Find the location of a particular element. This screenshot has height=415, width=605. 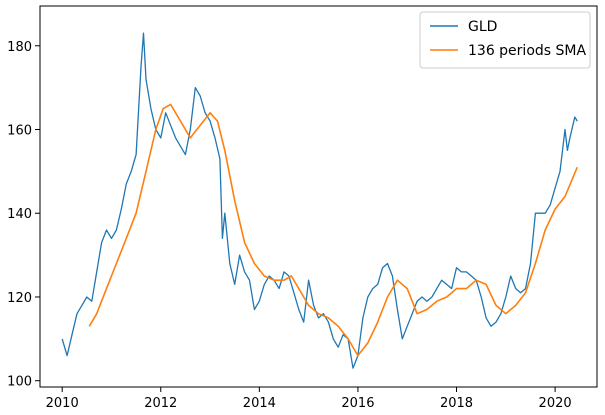

y-tick-label: 100 is located at coordinates (19, 382).